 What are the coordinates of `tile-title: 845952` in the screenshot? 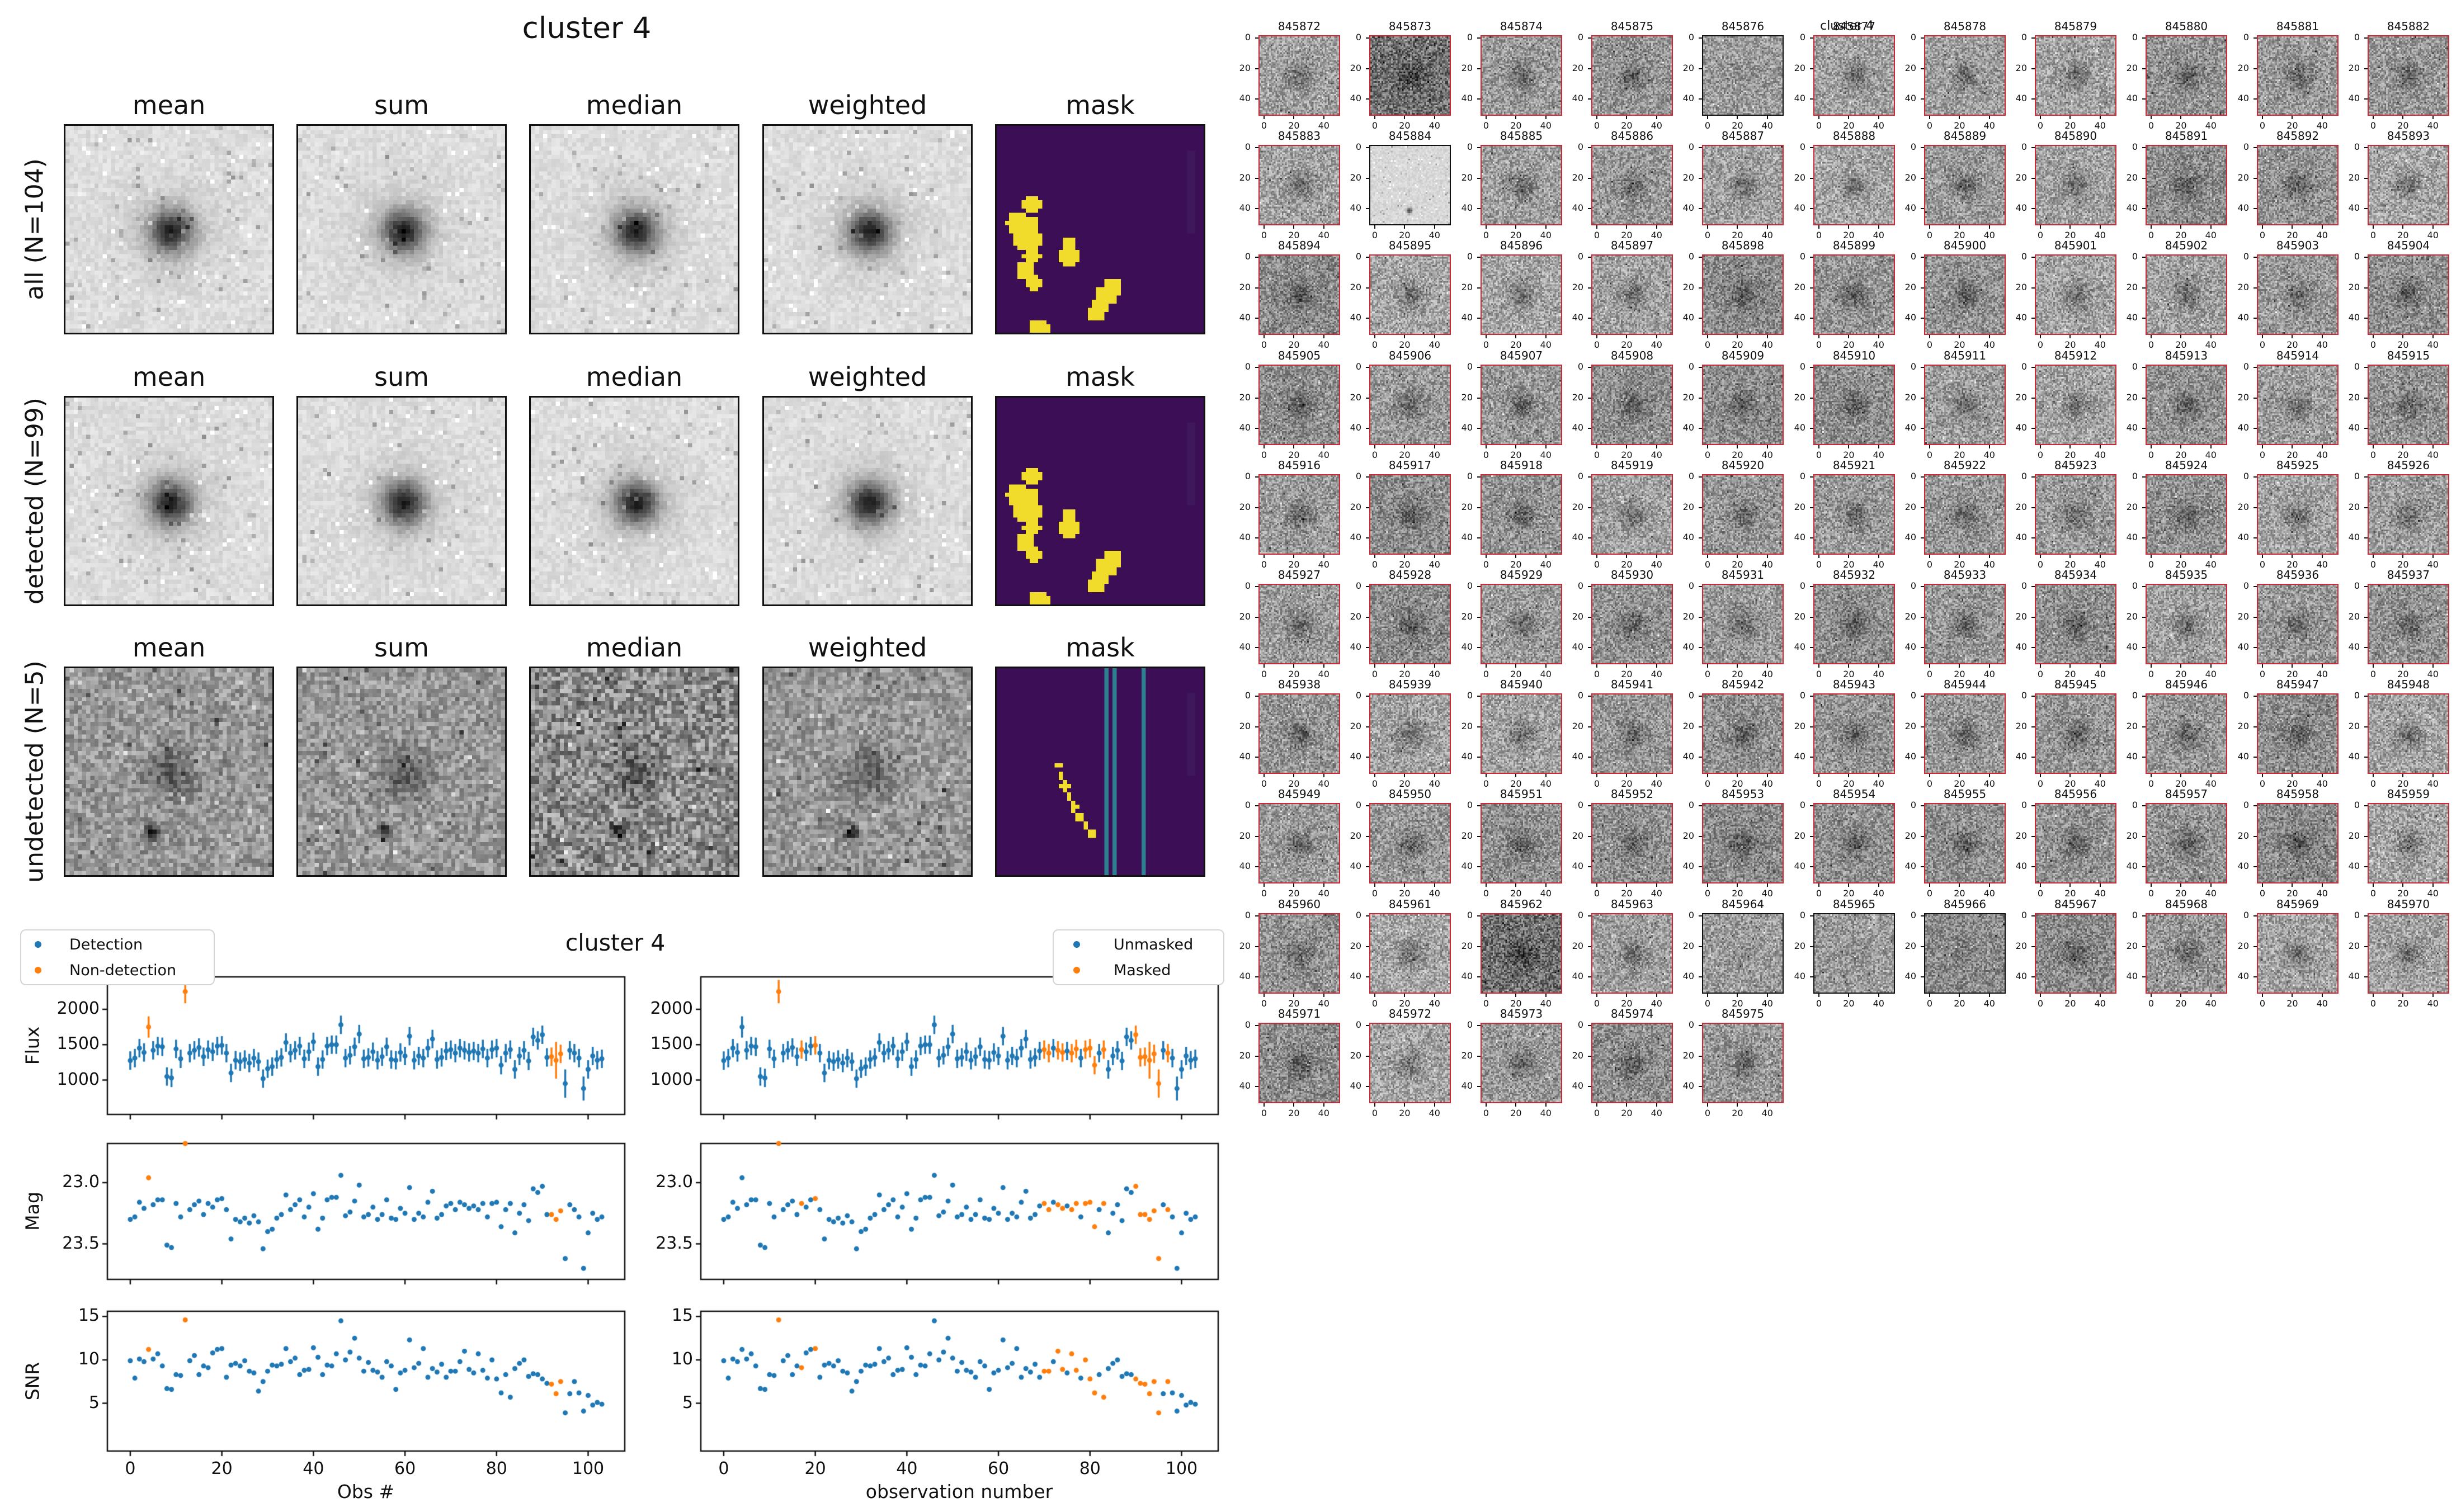 It's located at (1632, 794).